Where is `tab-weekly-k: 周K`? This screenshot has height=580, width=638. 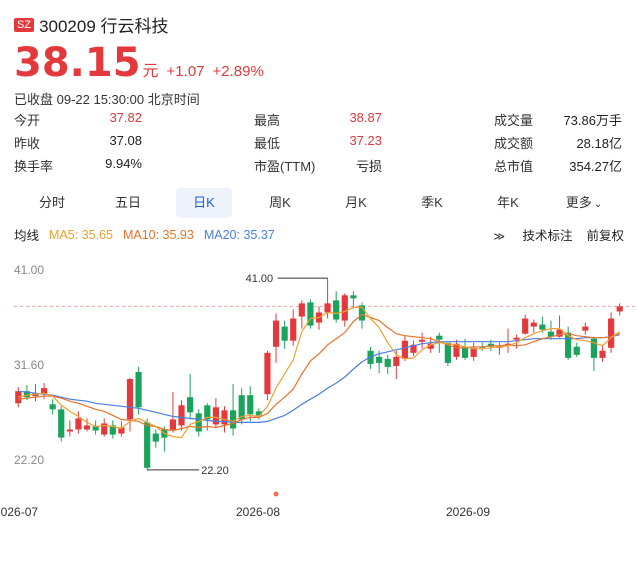 tab-weekly-k: 周K is located at coordinates (280, 202).